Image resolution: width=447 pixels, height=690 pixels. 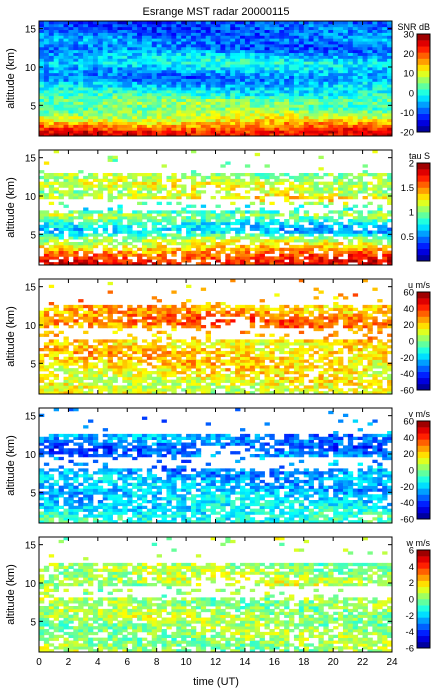 I want to click on colorbar-swatch, so click(x=423, y=80).